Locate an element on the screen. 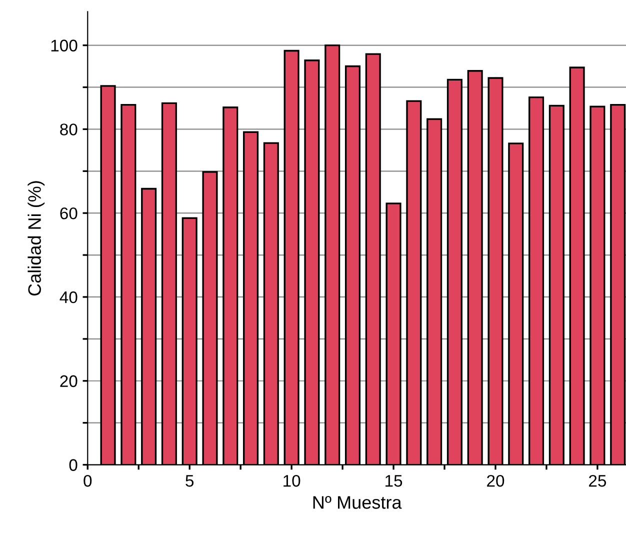 The image size is (626, 533). y-tick-label: 0 is located at coordinates (73, 465).